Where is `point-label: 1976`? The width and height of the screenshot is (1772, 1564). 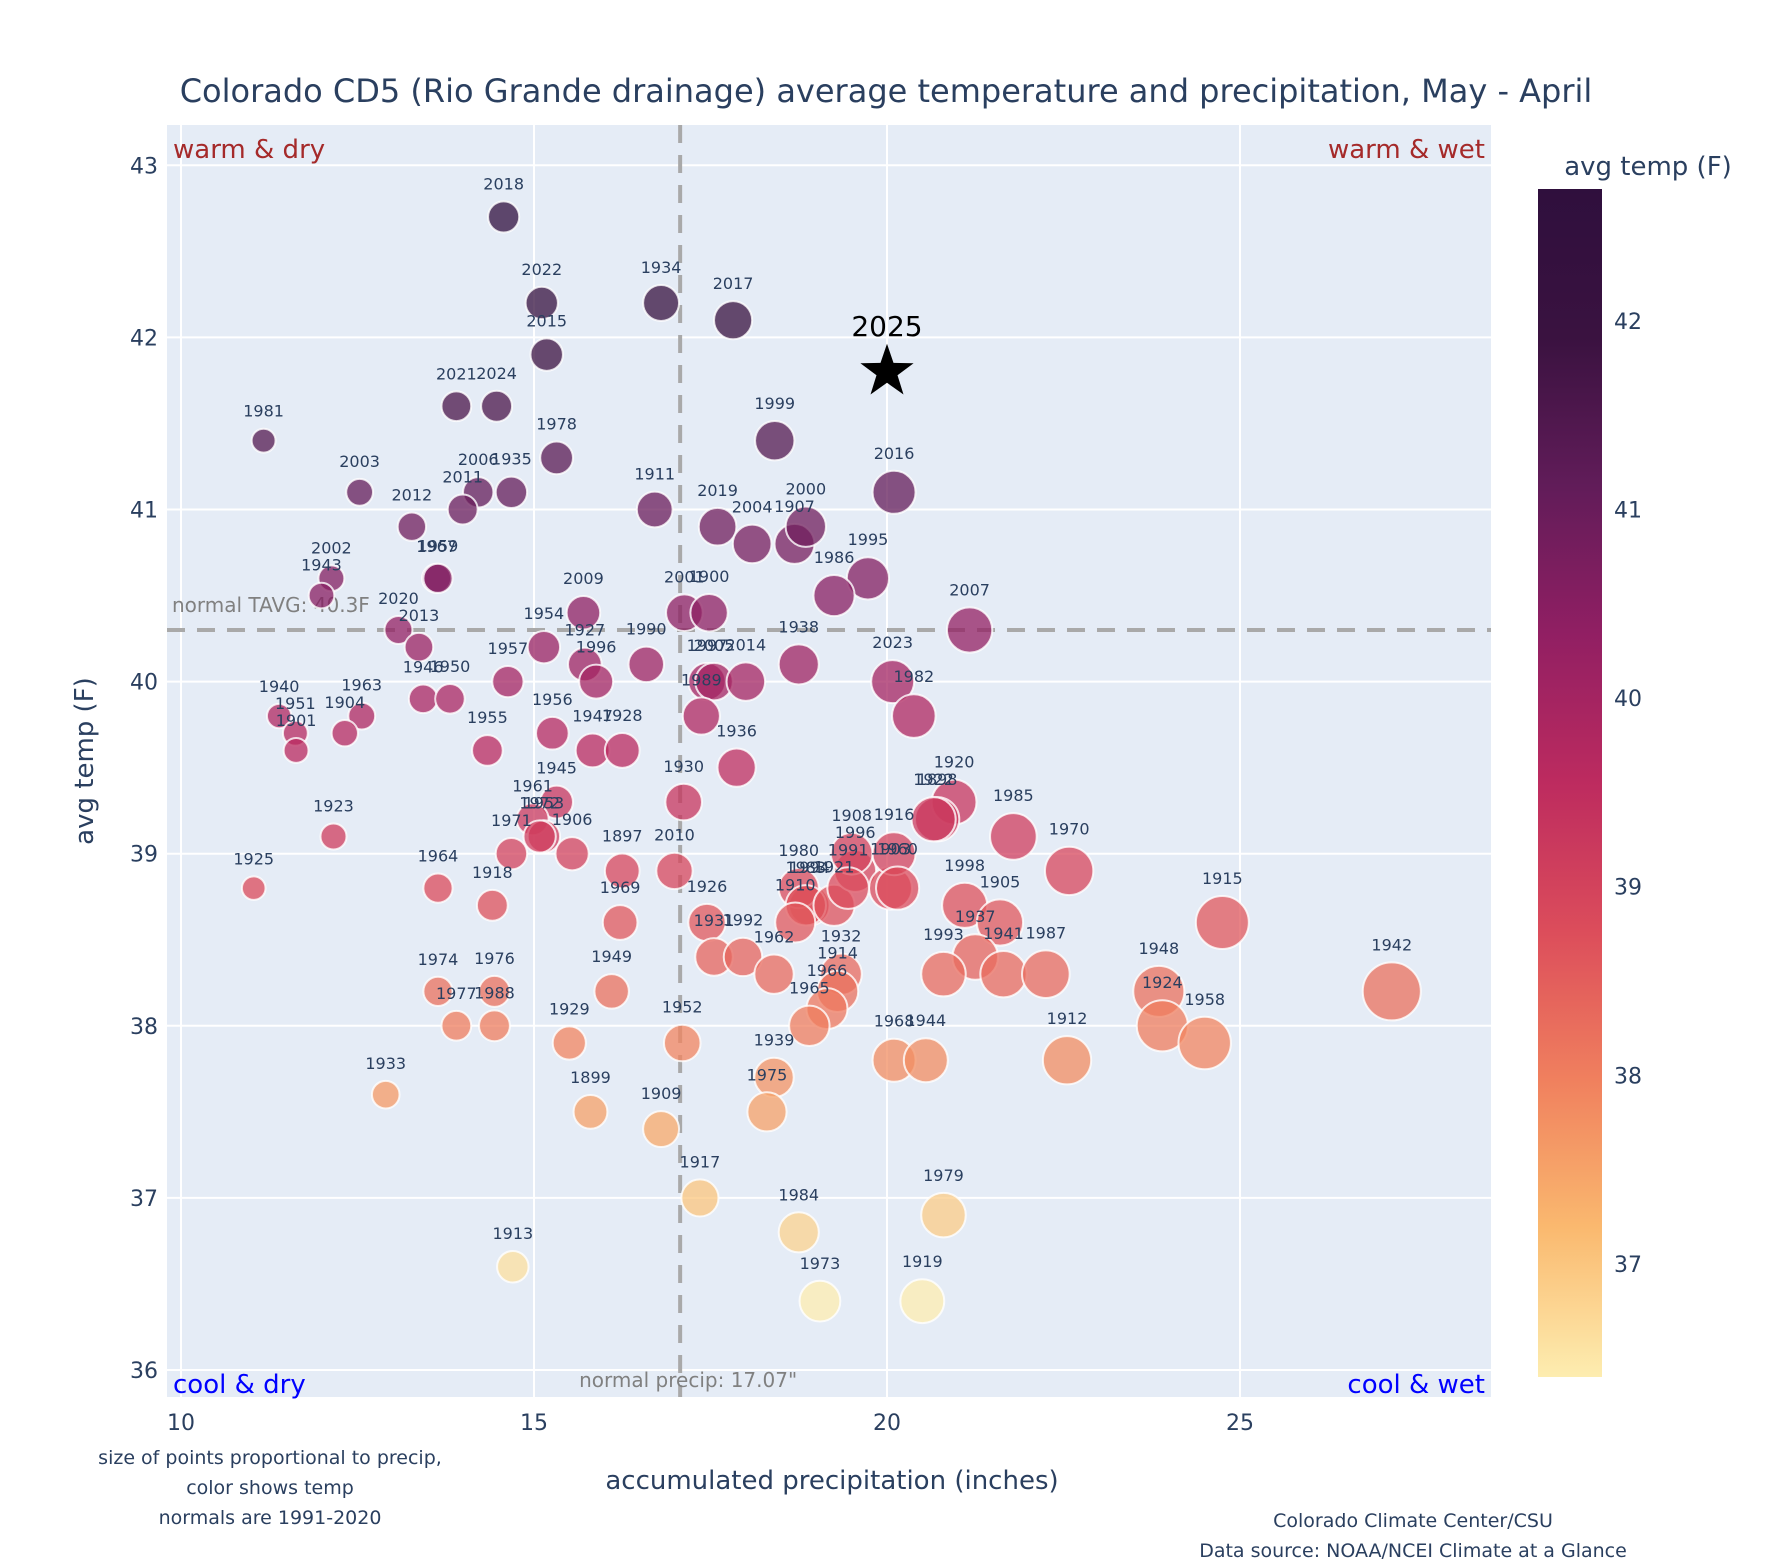
point-label: 1976 is located at coordinates (494, 958).